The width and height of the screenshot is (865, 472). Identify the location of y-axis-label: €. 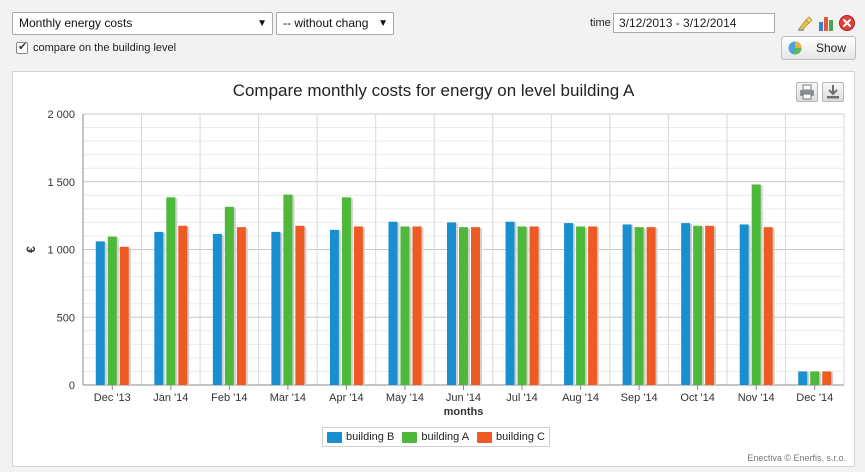
(31, 249).